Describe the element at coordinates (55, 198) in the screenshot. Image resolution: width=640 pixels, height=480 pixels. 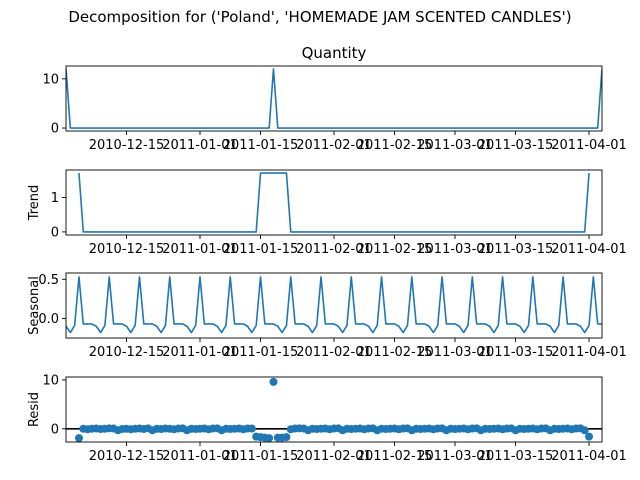
I see `y-tick-label: 1` at that location.